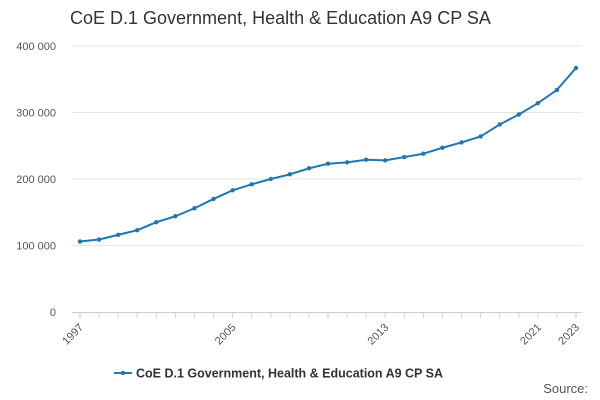 The height and width of the screenshot is (400, 600). Describe the element at coordinates (379, 335) in the screenshot. I see `x-tick-label: 2013` at that location.